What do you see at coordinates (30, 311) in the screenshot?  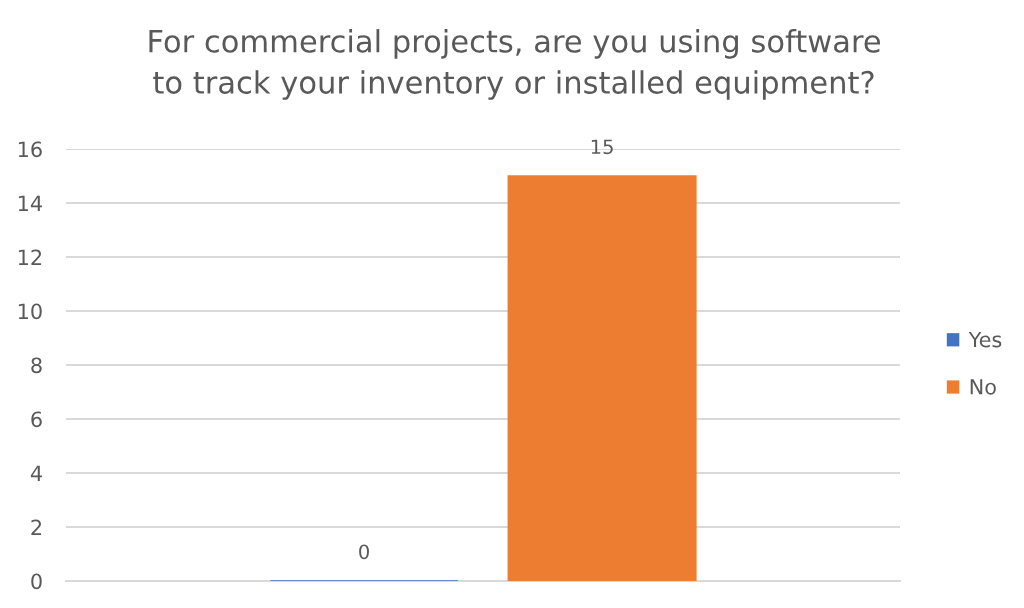 I see `y-tick-label: 10` at bounding box center [30, 311].